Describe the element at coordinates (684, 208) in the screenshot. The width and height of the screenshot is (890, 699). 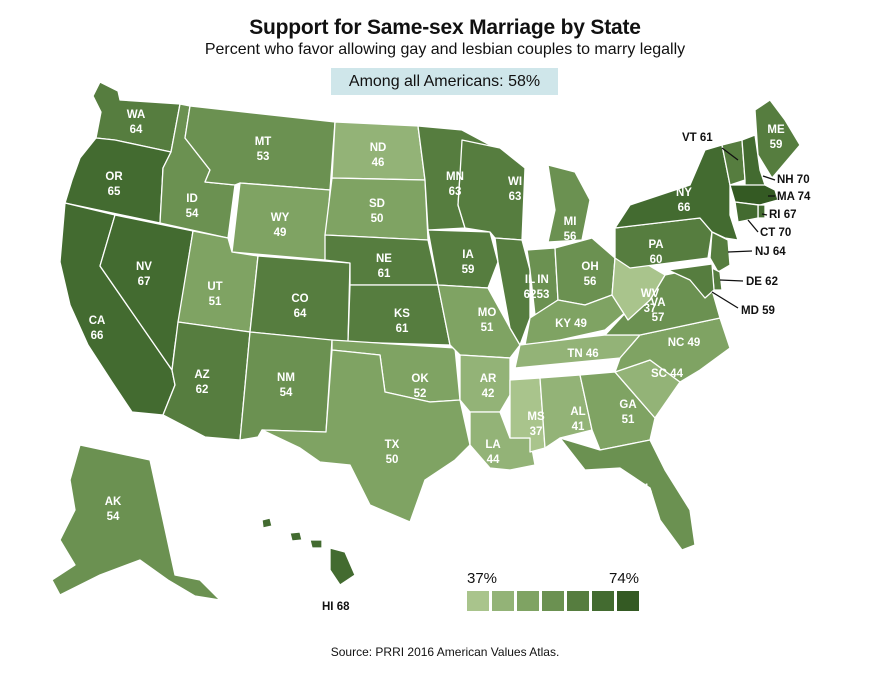
I see `state-value-ny: 66` at that location.